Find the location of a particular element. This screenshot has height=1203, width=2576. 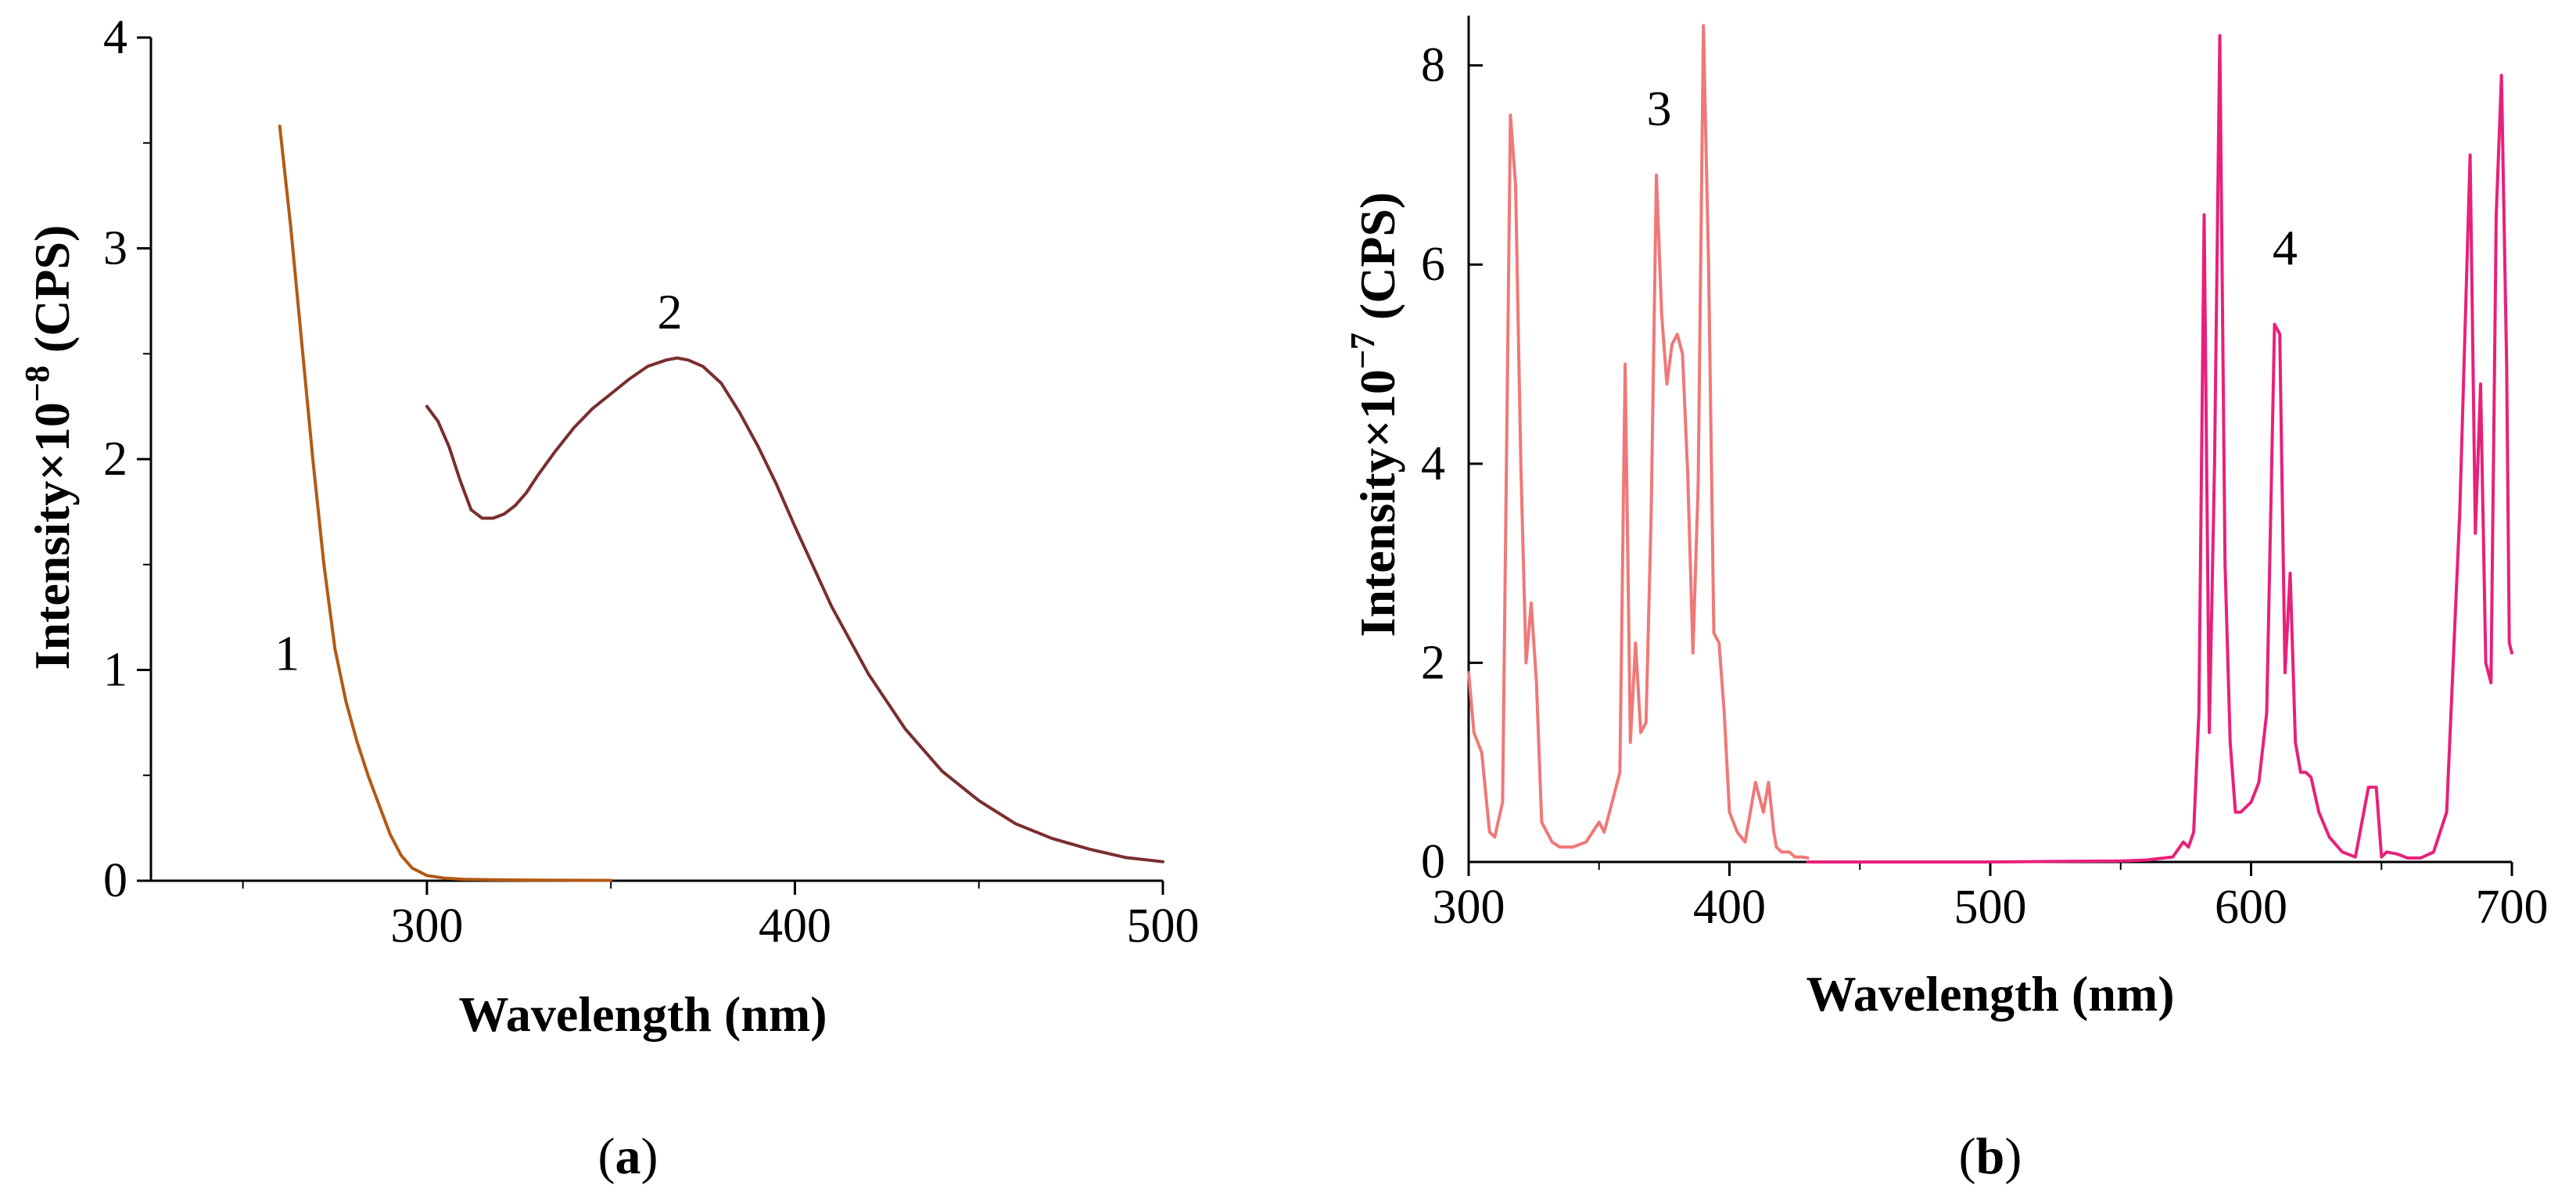

panel-b-caption-letter: b is located at coordinates (1990, 1156).